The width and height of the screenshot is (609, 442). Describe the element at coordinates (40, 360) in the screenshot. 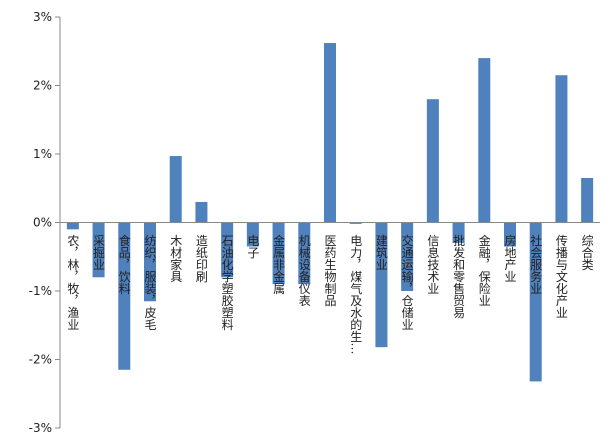

I see `y-tick-label: -2%` at that location.